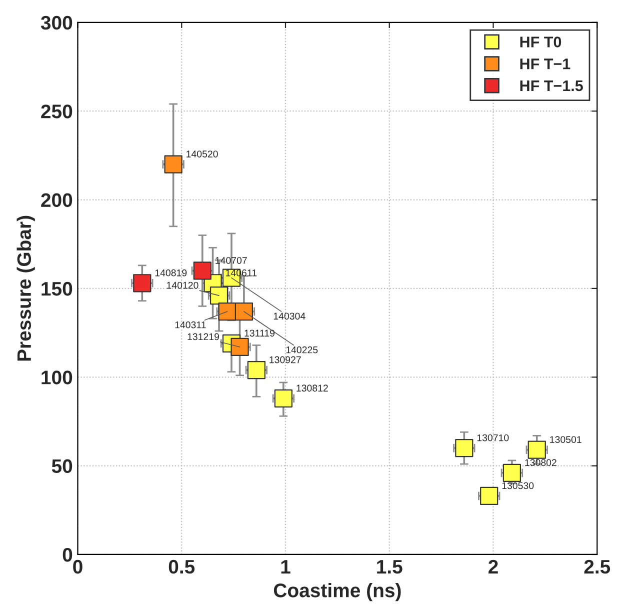 This screenshot has height=606, width=622. What do you see at coordinates (566, 439) in the screenshot?
I see `annotation: 130501` at bounding box center [566, 439].